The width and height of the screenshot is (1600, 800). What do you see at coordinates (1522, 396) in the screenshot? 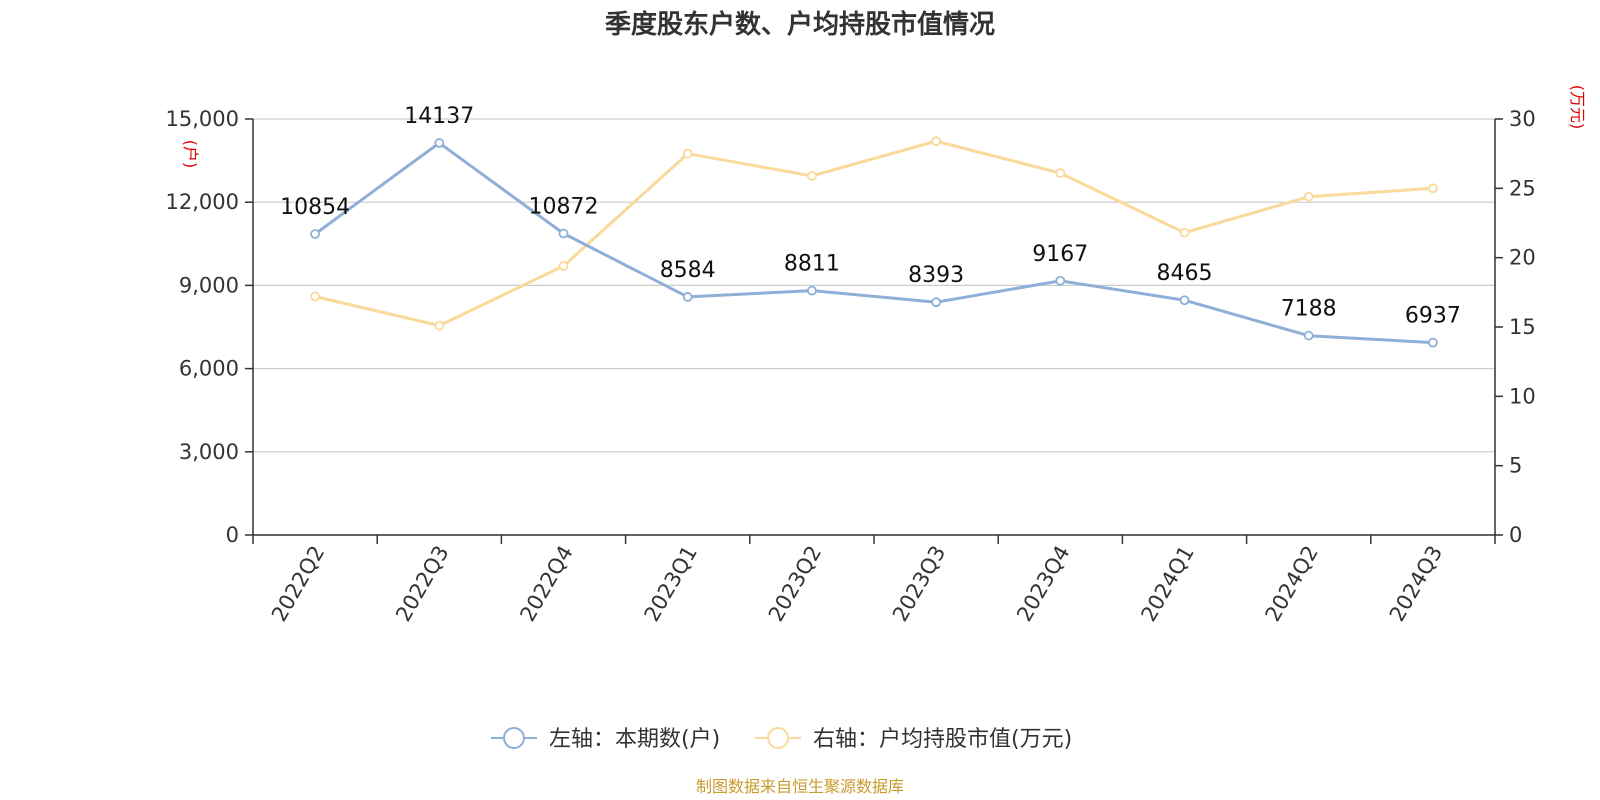
I see `right-tick-label: 10` at bounding box center [1522, 396].